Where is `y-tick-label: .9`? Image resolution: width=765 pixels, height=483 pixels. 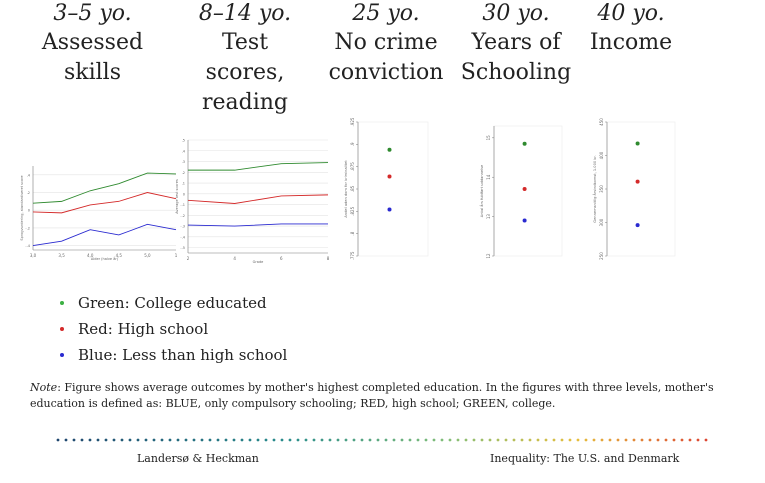 y-tick-label: .9 is located at coordinates (352, 144).